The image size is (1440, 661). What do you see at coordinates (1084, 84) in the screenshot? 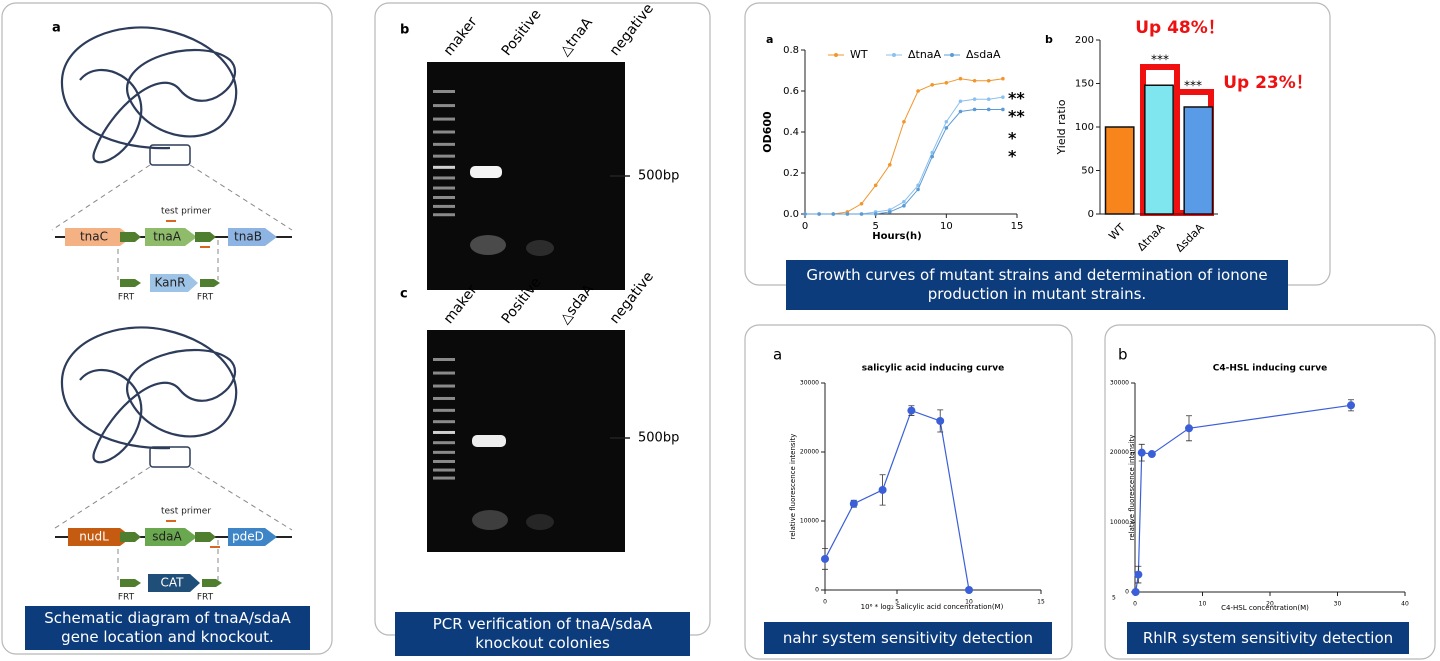
I see `y-tick-label: 150` at bounding box center [1084, 84].